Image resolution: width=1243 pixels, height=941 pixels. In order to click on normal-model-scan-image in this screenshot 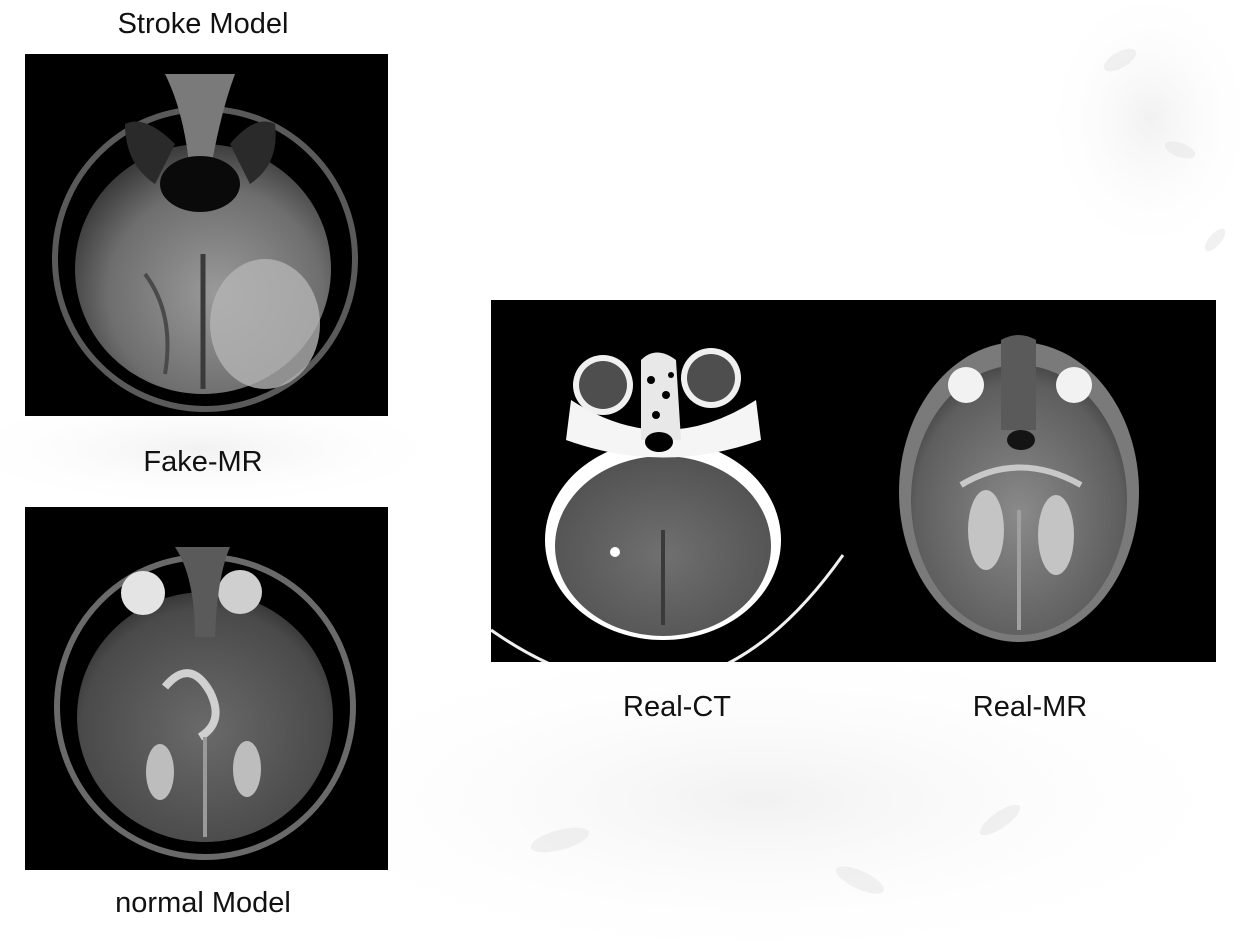, I will do `click(206, 688)`.